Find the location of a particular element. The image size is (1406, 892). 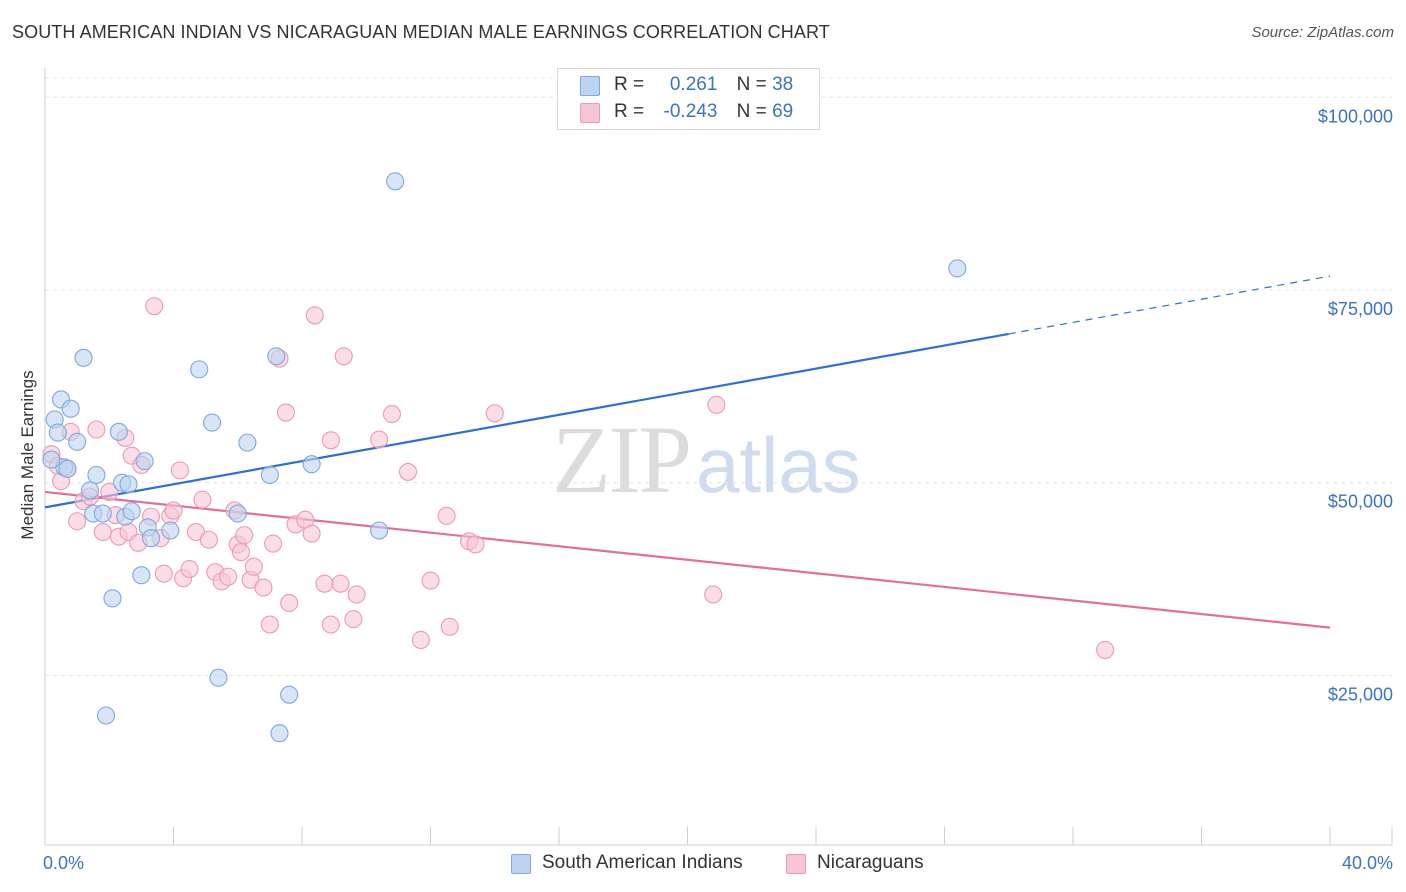

legend-text-blue: R = 0.261 N = 38 is located at coordinates (703, 85).